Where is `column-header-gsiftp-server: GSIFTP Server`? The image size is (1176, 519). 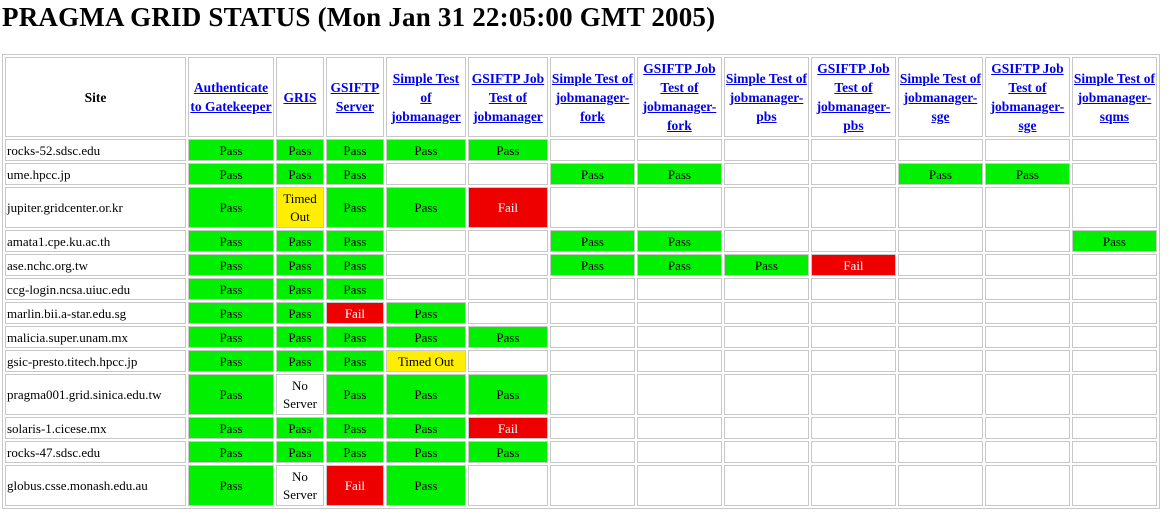 column-header-gsiftp-server: GSIFTP Server is located at coordinates (354, 97).